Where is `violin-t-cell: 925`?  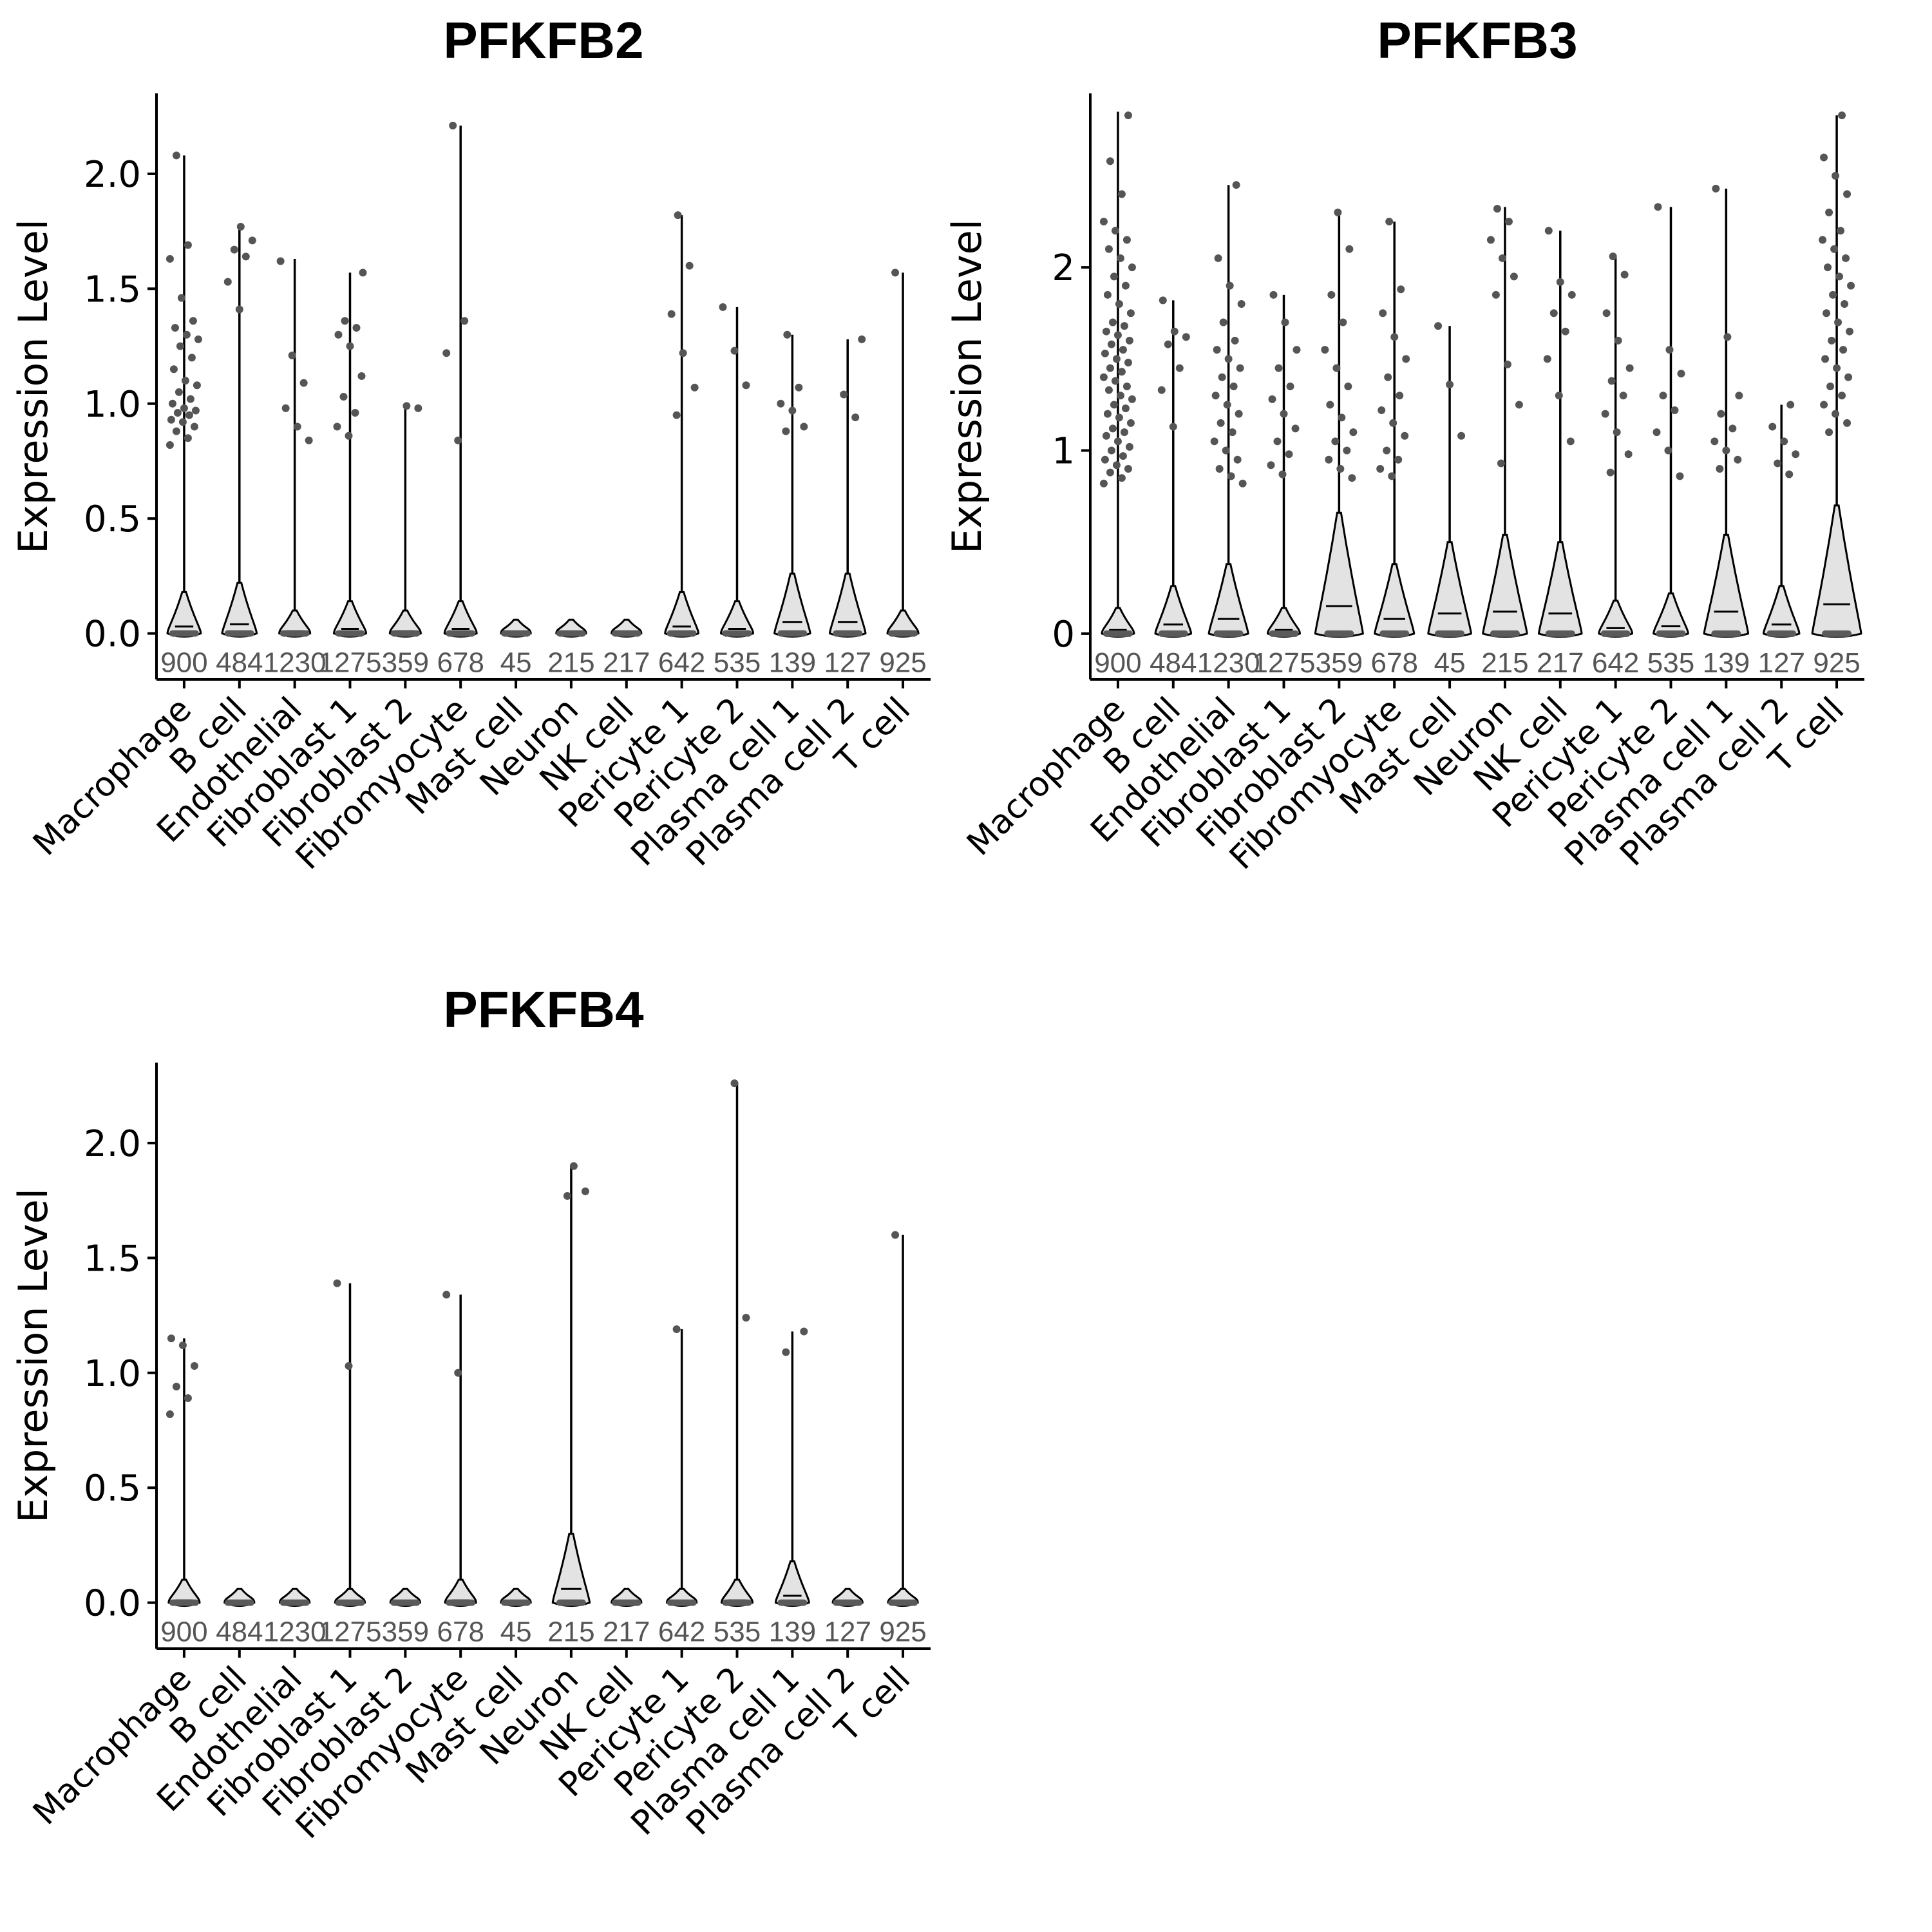
violin-t-cell: 925 is located at coordinates (1836, 395).